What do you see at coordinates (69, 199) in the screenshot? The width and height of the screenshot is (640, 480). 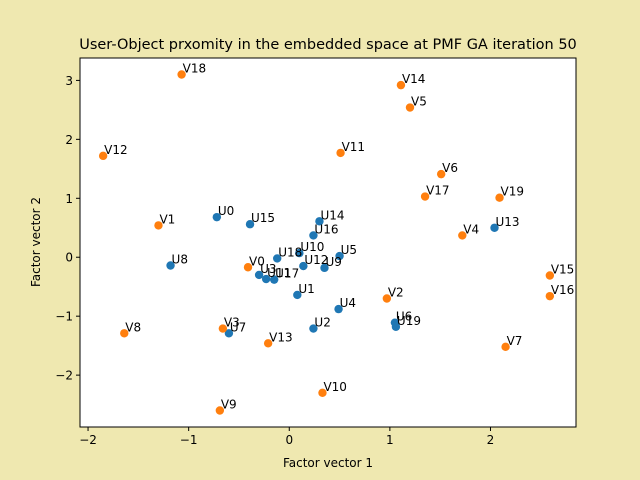 I see `y-tick-label: 1` at bounding box center [69, 199].